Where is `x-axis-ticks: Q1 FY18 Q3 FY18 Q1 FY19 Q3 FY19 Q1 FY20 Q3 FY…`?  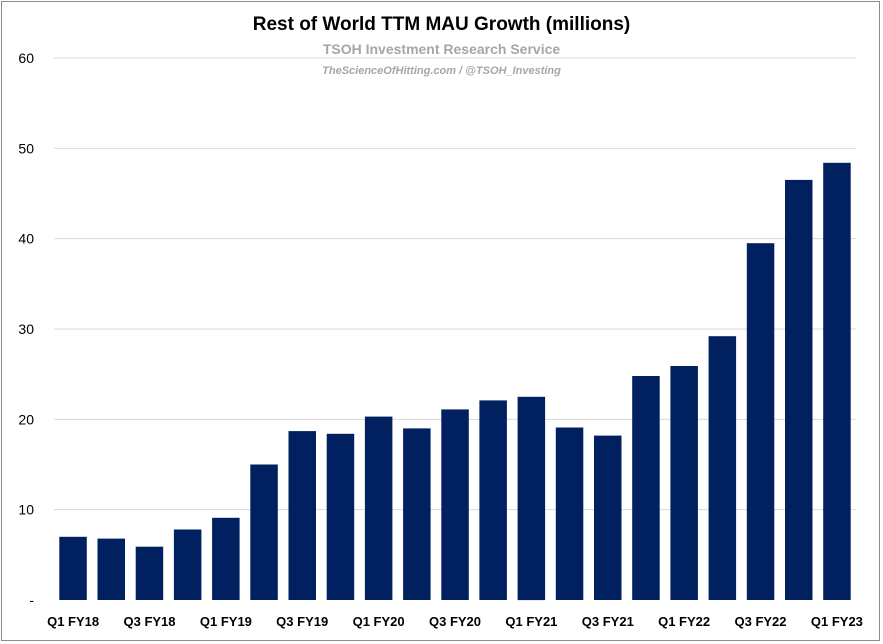 x-axis-ticks: Q1 FY18 Q3 FY18 Q1 FY19 Q3 FY19 Q1 FY20 Q3 FY… is located at coordinates (455, 621).